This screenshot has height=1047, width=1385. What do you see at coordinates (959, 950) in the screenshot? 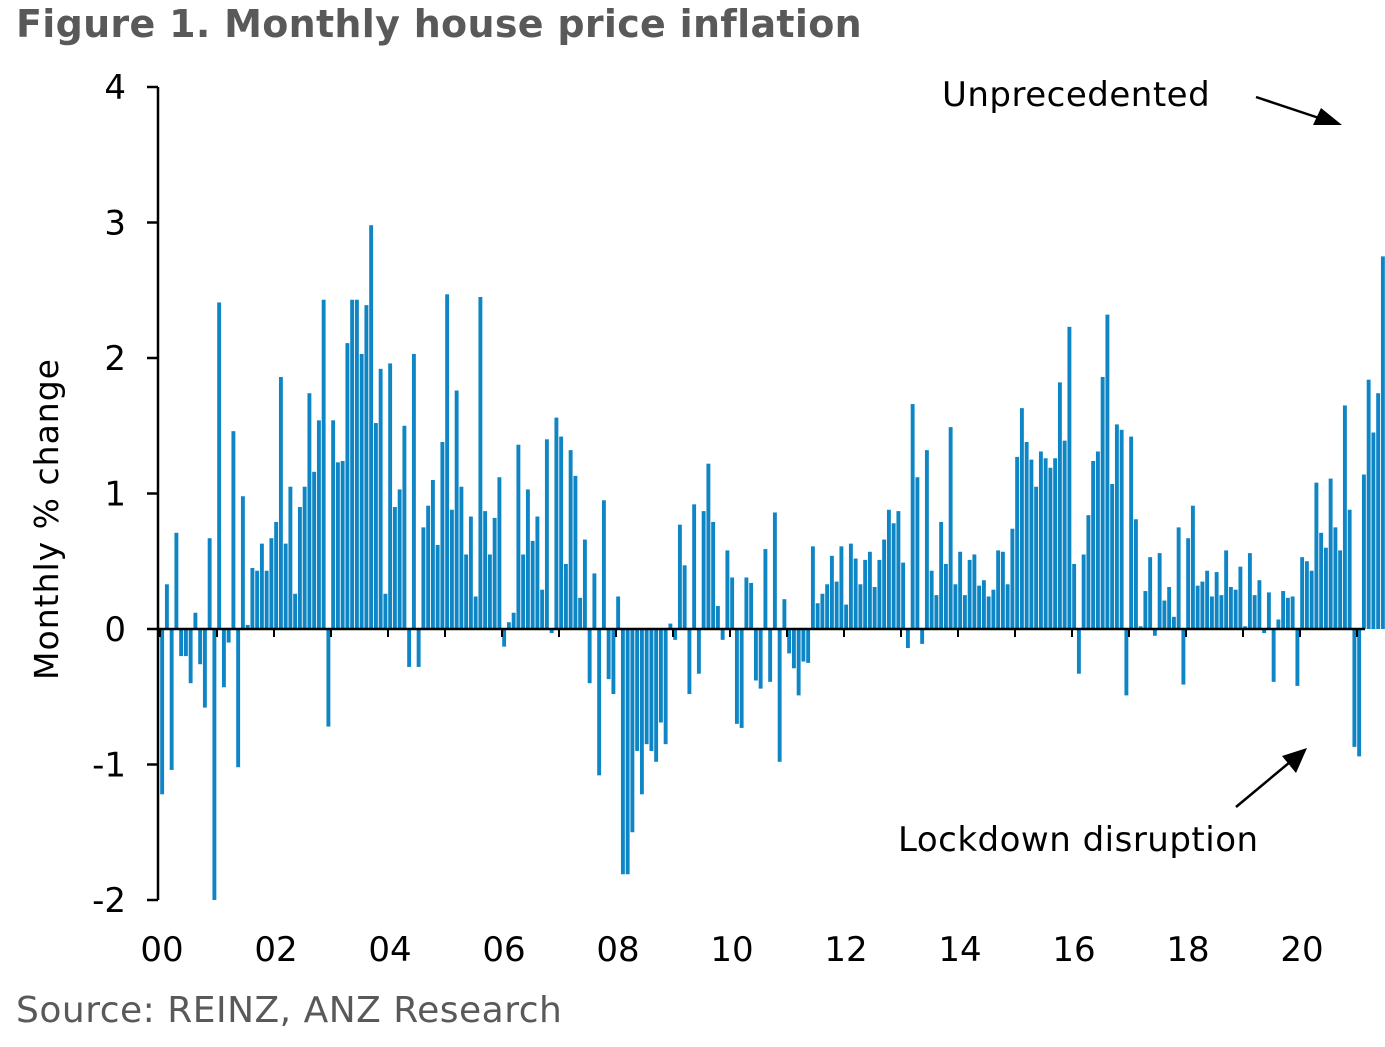
I see `x-tick-label: 14` at bounding box center [959, 950].